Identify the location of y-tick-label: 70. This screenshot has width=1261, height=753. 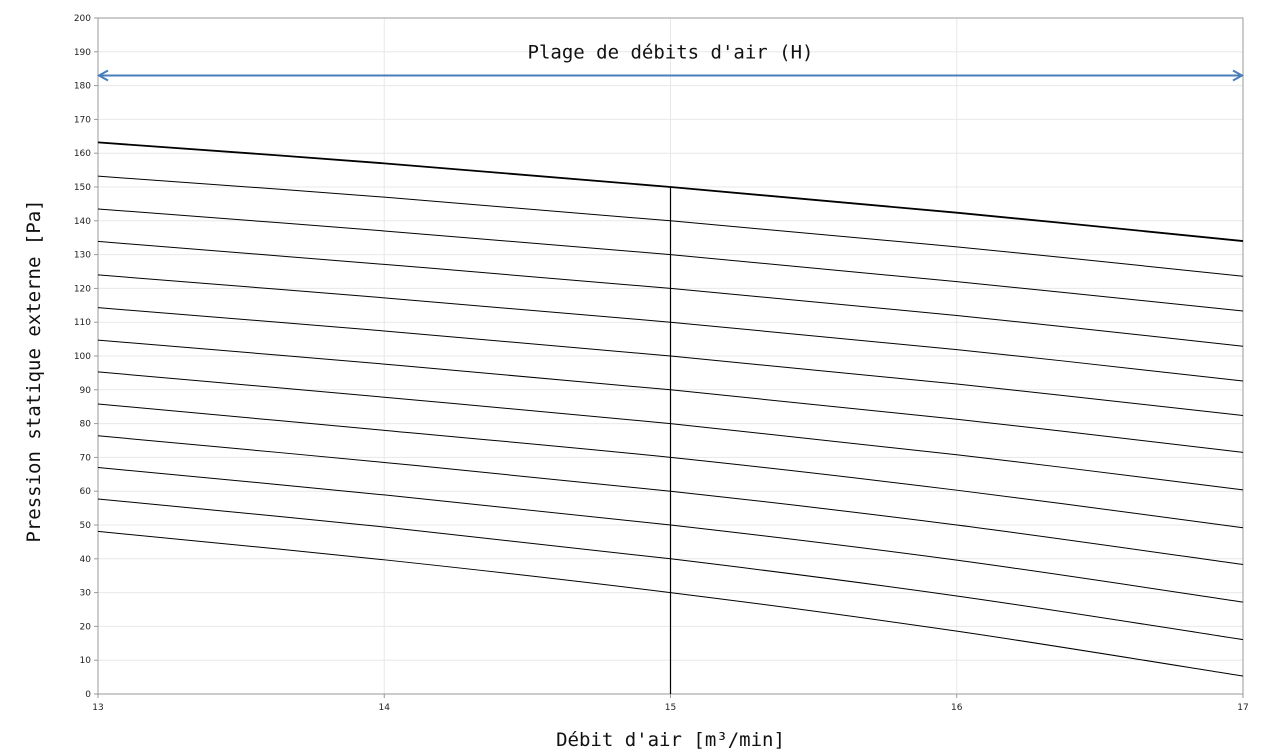
(86, 458).